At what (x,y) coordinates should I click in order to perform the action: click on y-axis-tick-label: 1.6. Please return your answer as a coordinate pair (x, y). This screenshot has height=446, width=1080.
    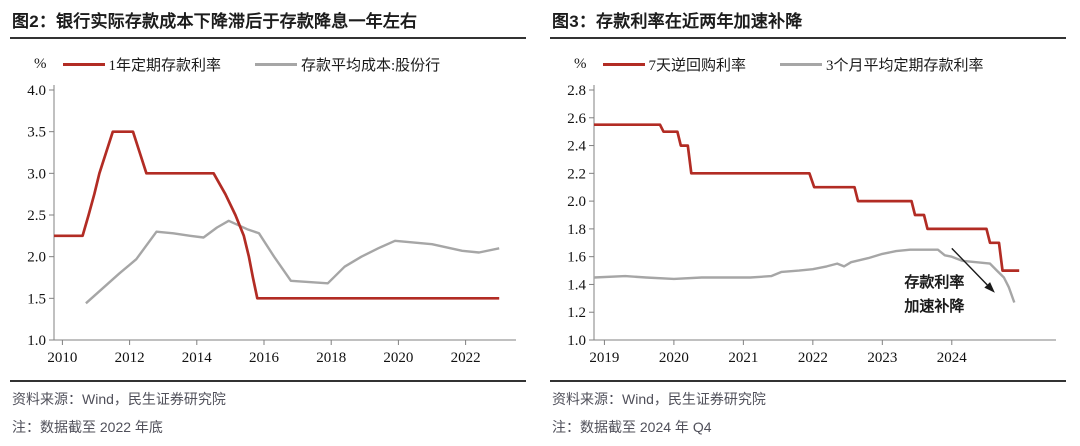
    Looking at the image, I should click on (576, 258).